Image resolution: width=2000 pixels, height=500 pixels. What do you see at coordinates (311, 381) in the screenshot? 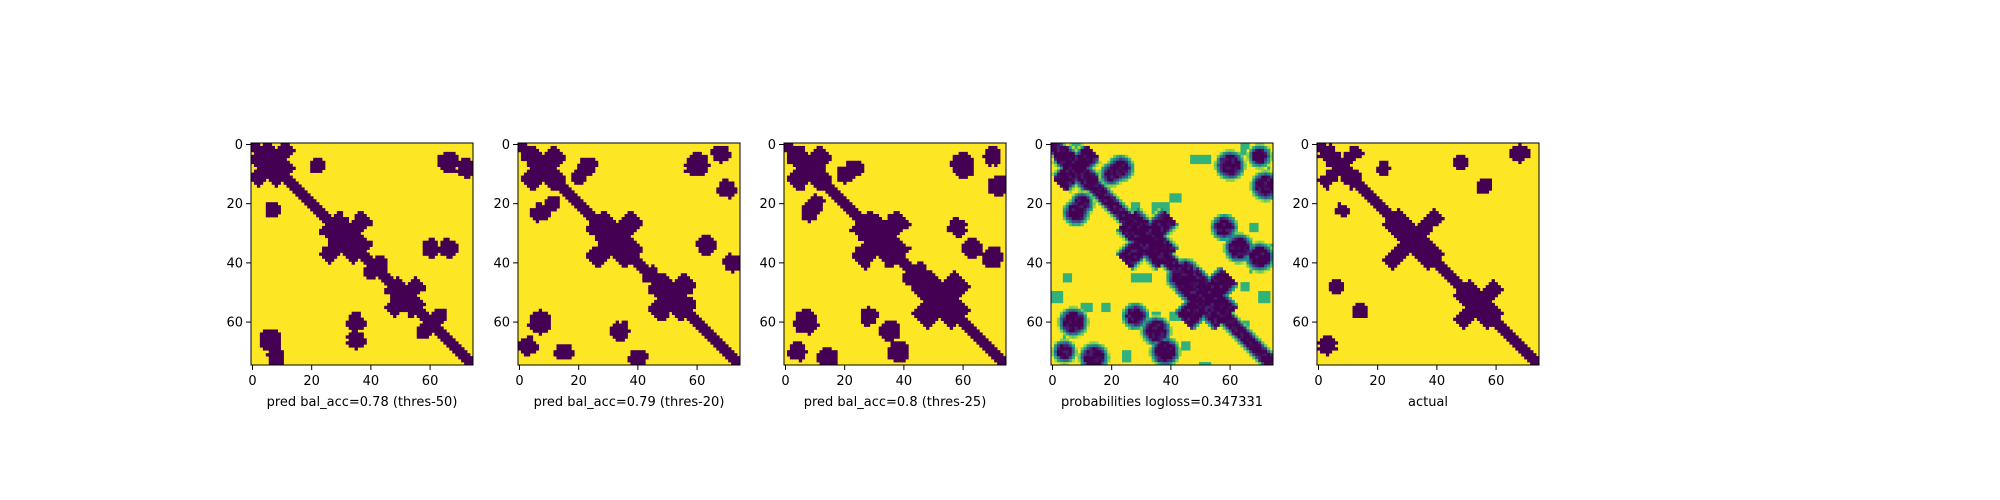
I see `x-tick-label: 20` at bounding box center [311, 381].